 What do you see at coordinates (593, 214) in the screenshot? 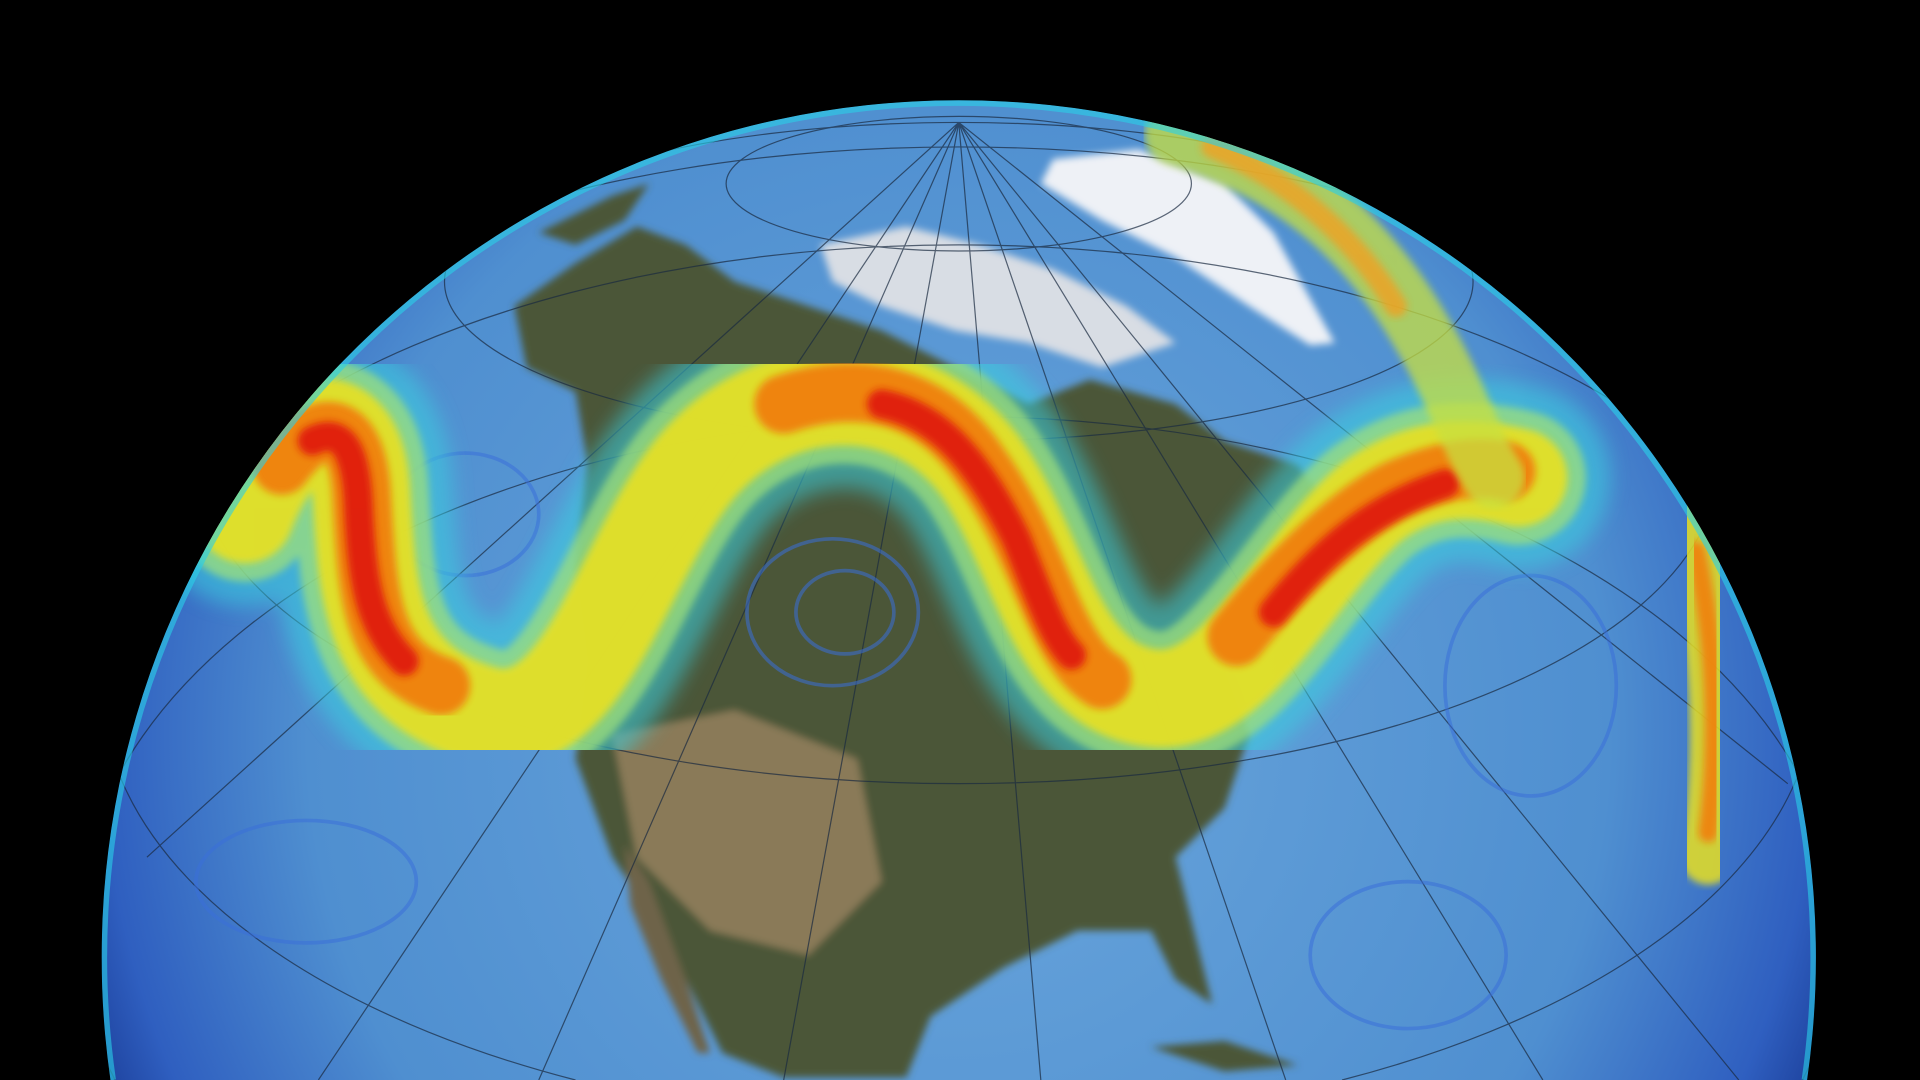
I see `siberia-tip` at bounding box center [593, 214].